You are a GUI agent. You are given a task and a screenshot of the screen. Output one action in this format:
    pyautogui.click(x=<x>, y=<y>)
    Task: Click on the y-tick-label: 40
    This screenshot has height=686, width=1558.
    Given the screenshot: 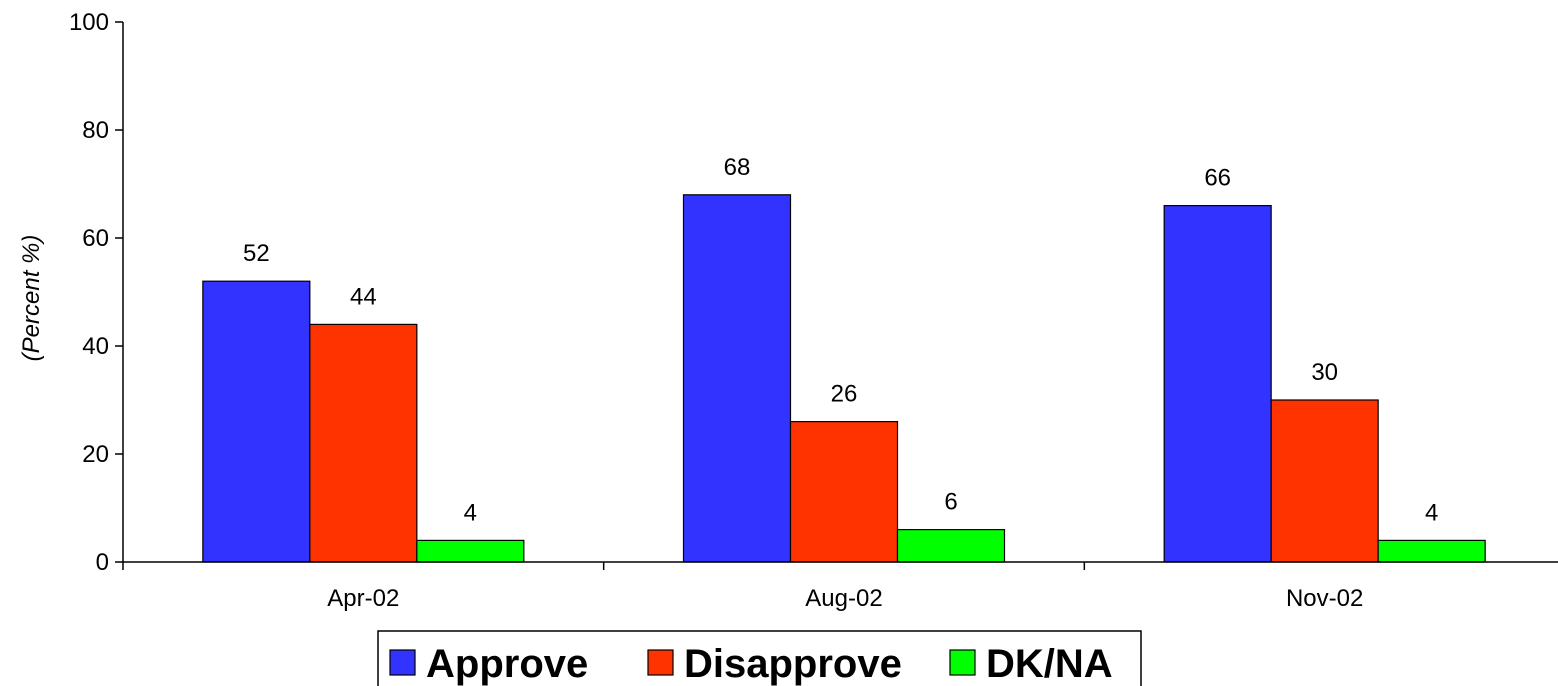 What is the action you would take?
    pyautogui.click(x=95, y=346)
    